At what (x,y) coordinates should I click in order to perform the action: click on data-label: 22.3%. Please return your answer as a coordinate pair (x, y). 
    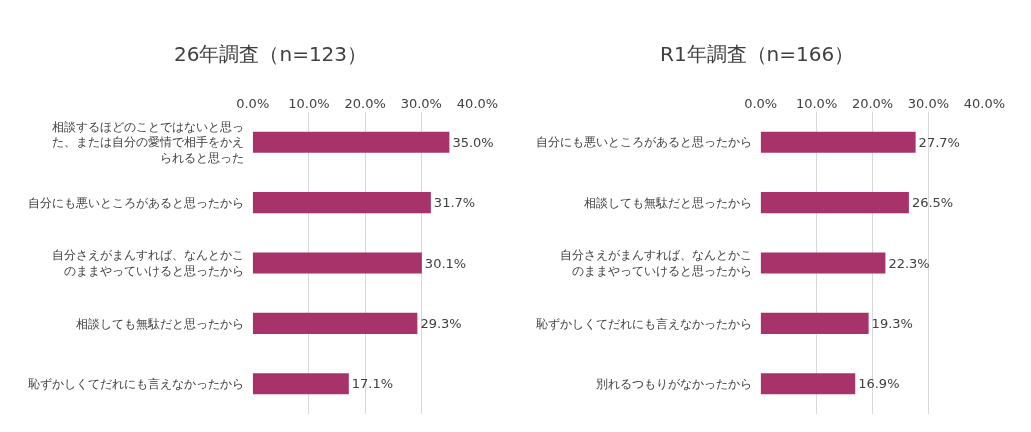
    Looking at the image, I should click on (909, 263).